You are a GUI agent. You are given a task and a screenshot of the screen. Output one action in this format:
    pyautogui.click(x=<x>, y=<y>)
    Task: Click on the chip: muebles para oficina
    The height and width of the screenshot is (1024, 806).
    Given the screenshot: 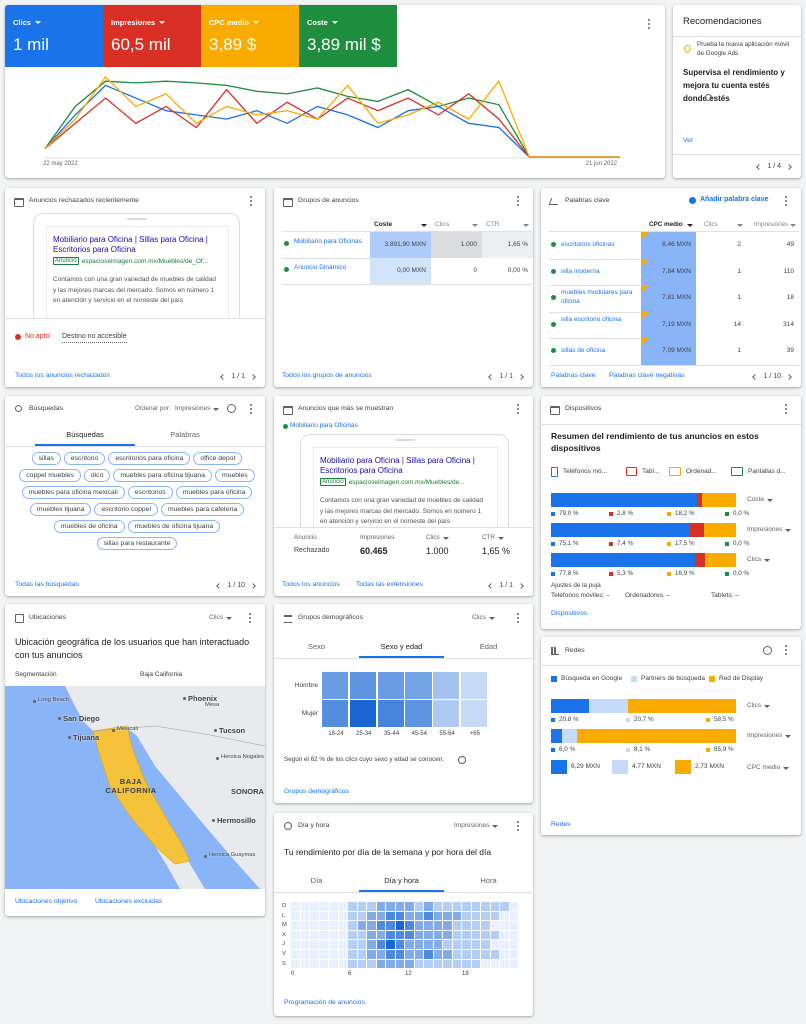 What is the action you would take?
    pyautogui.click(x=214, y=492)
    